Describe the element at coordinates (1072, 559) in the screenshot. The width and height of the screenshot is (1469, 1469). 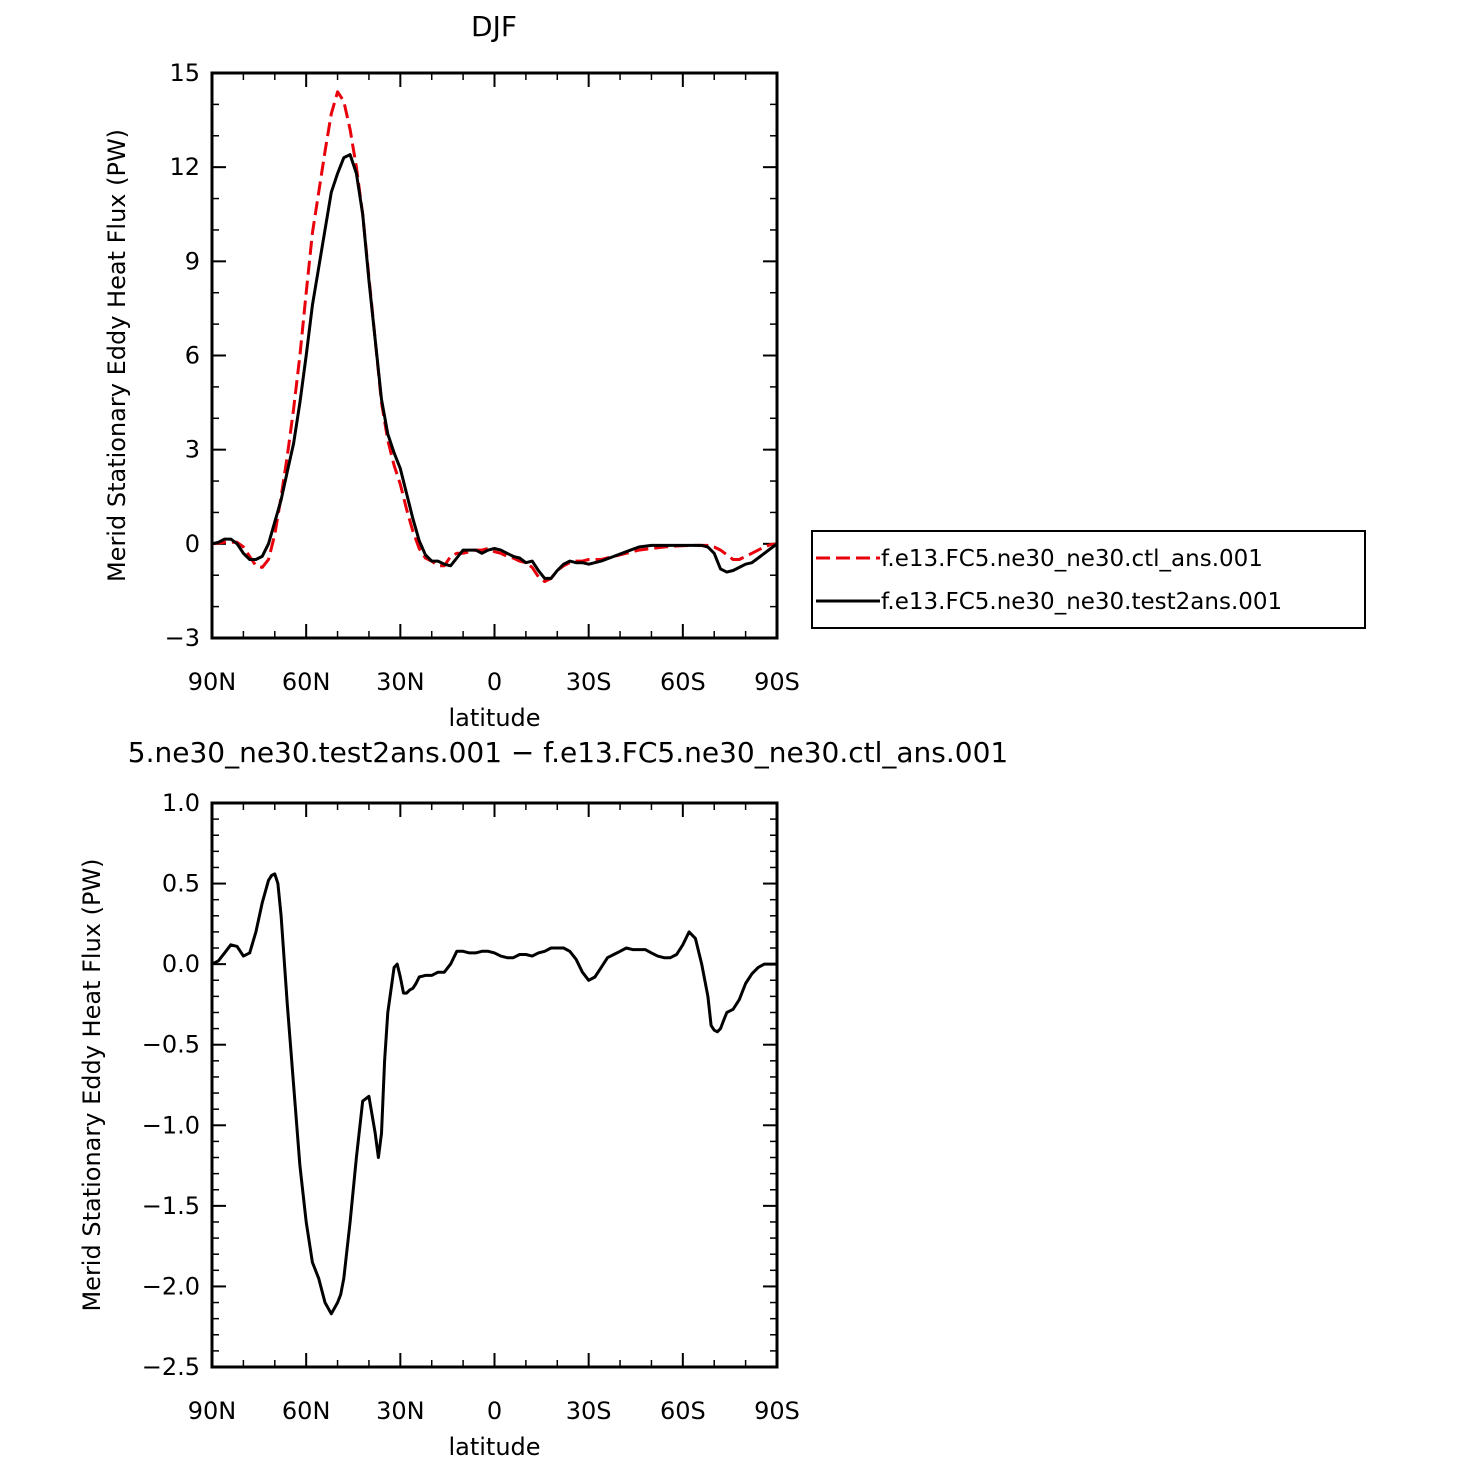
I see `legend-label: f.e13.FC5.ne30_ne30.ctl_ans.001` at that location.